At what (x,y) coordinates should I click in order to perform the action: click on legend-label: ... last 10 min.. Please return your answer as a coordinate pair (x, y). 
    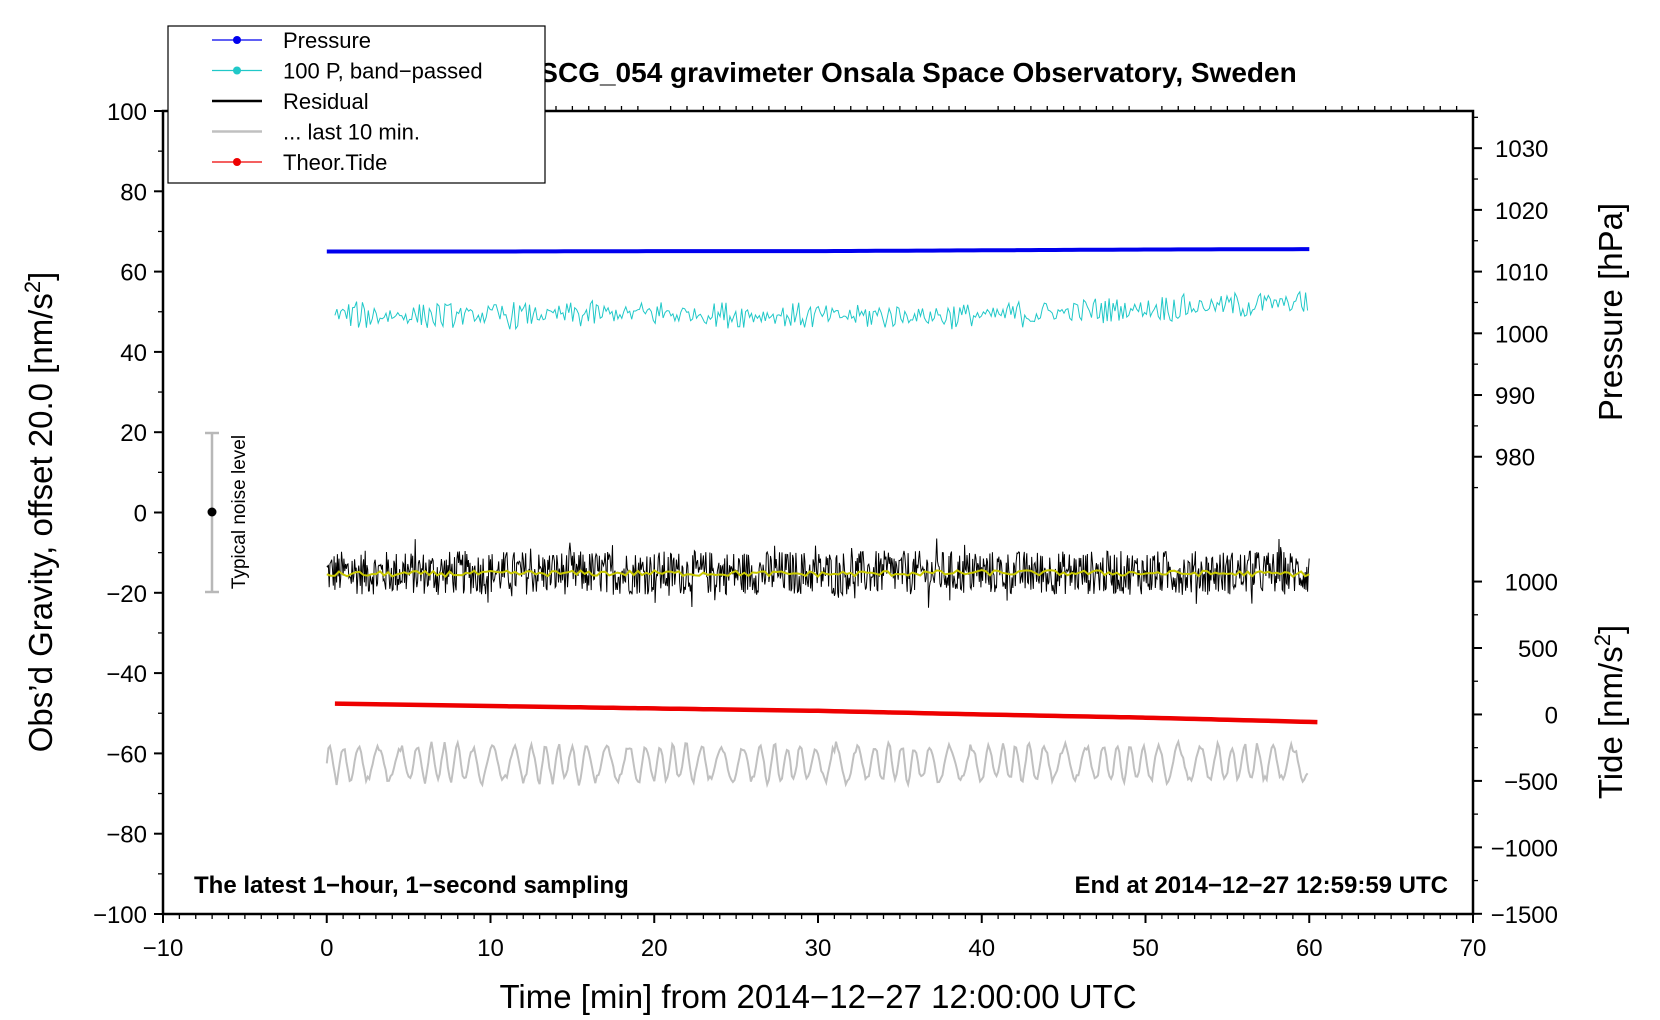
    Looking at the image, I should click on (351, 132).